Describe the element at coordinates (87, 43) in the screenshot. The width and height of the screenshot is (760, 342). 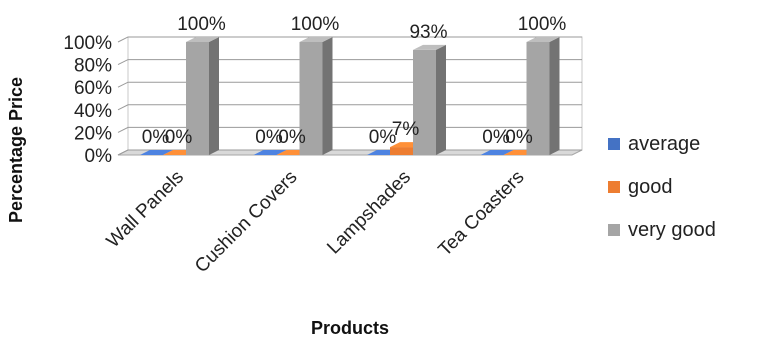
I see `y-tick-label: 100%` at that location.